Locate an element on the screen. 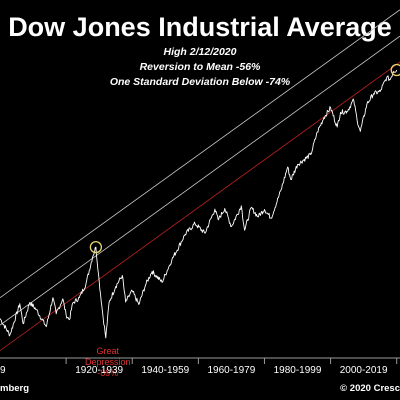 This screenshot has height=400, width=400. annotation-0-line-1: Depression is located at coordinates (108, 362).